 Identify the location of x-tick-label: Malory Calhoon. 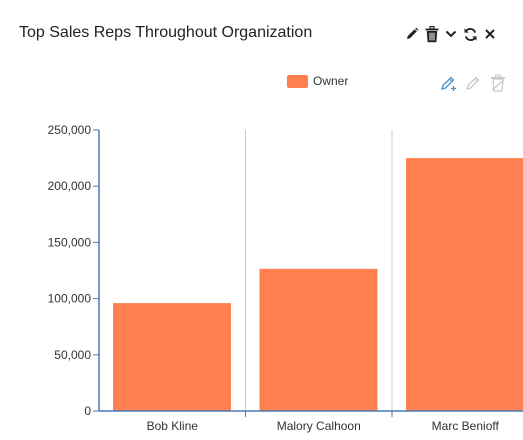
(319, 426).